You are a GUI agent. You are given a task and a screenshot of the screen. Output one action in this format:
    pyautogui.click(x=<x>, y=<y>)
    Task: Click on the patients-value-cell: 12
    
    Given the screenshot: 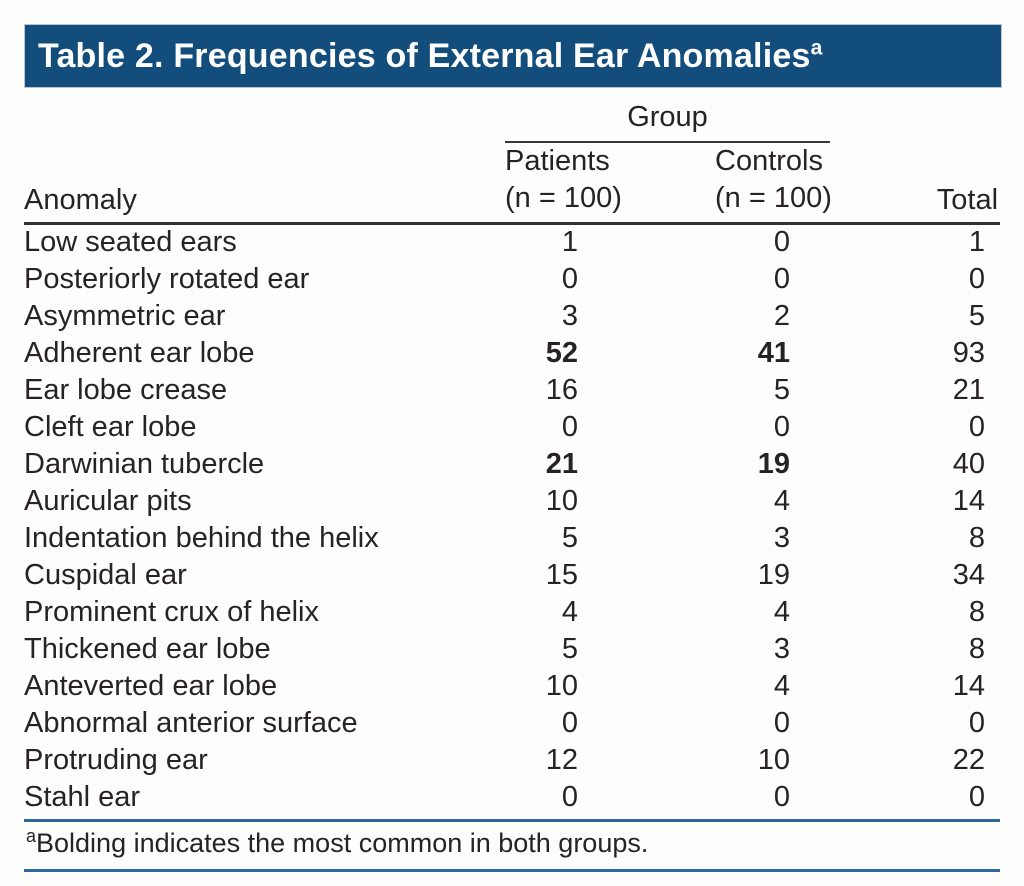 What is the action you would take?
    pyautogui.click(x=561, y=759)
    